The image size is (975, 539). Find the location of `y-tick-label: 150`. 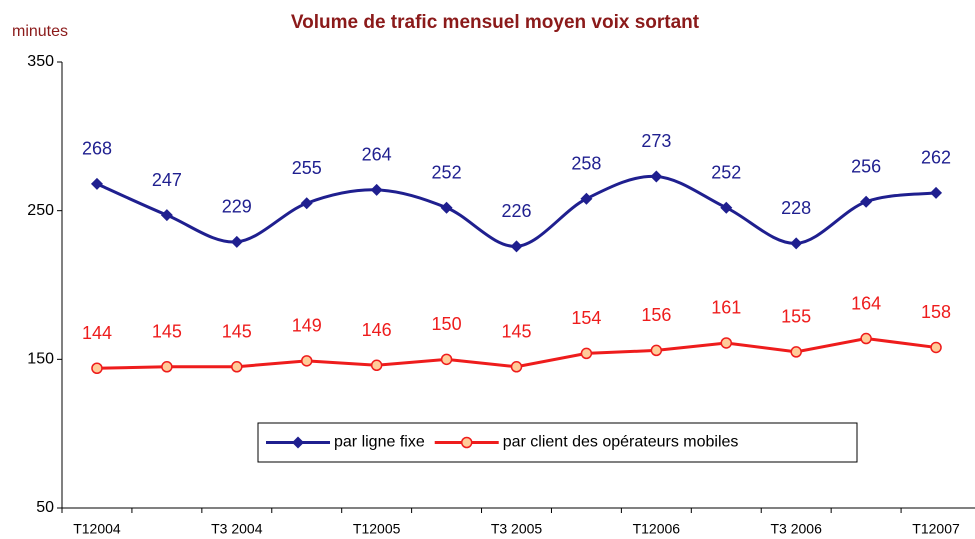

y-tick-label: 150 is located at coordinates (40, 359).